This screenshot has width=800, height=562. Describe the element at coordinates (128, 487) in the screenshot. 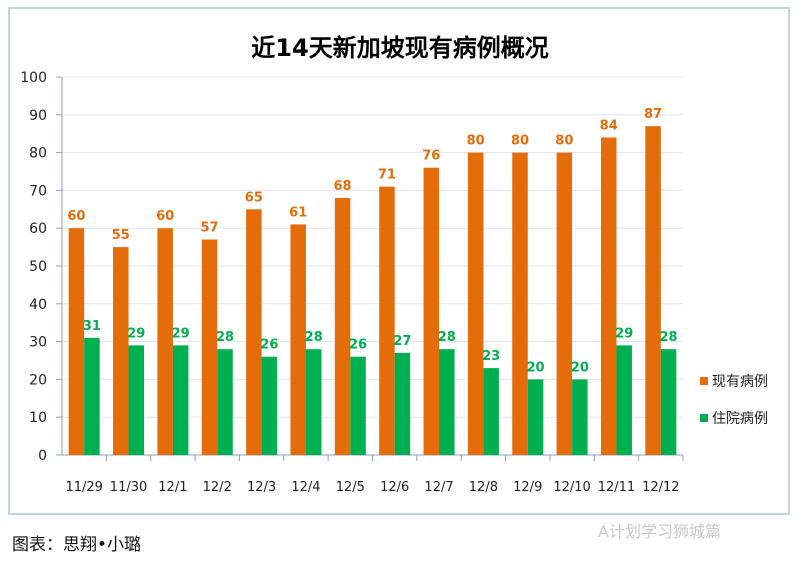

I see `x-tick-label: 11/30` at that location.